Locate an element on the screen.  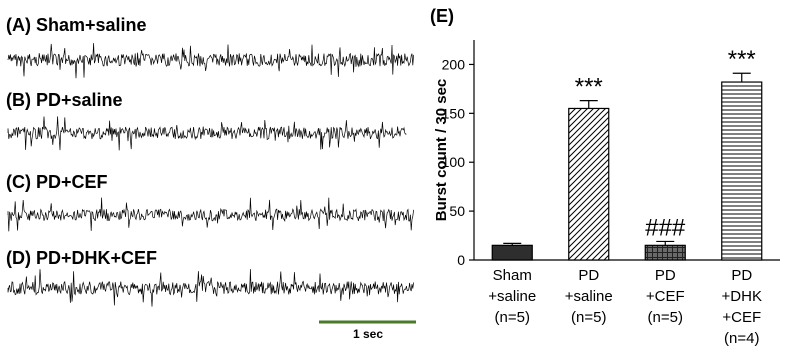
trace-panel-b: (B) PD+saline is located at coordinates (206, 120).